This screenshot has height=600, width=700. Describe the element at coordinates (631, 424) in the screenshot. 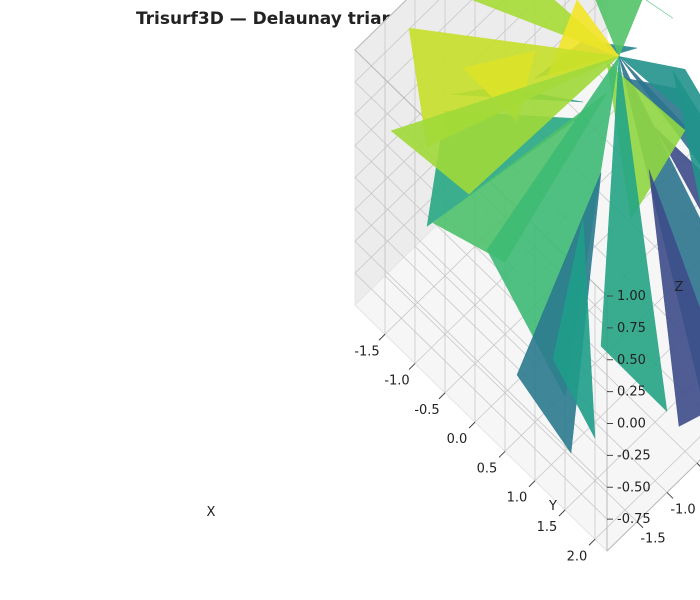

I see `z-tick-label: 0.00` at that location.